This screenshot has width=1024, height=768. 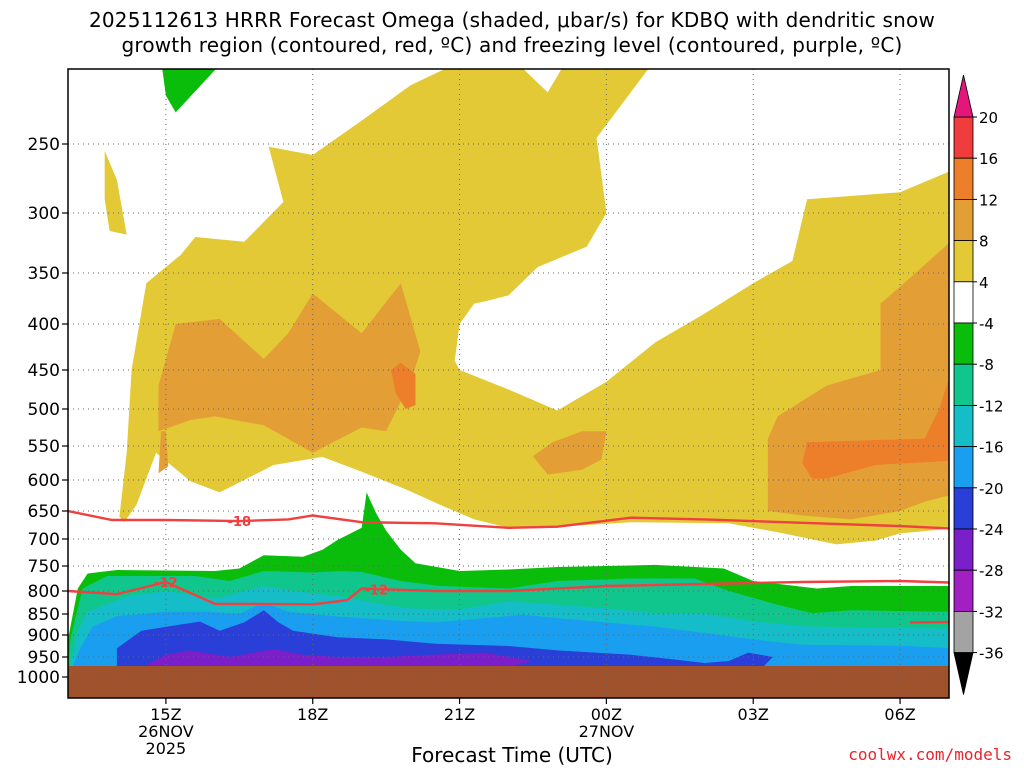 I want to click on x-tick-label: 15Z, so click(x=165, y=714).